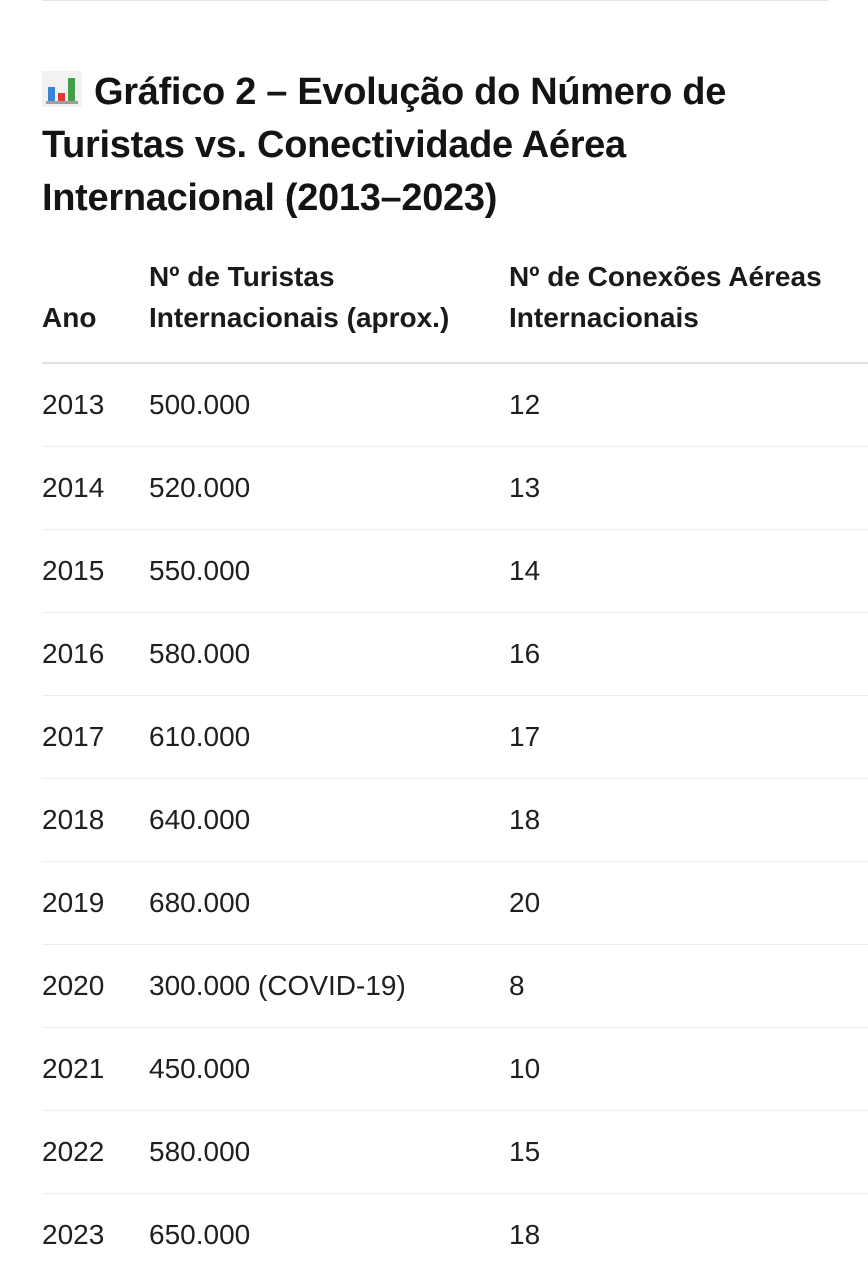 This screenshot has width=868, height=1280. I want to click on icon-bar-red, so click(61, 97).